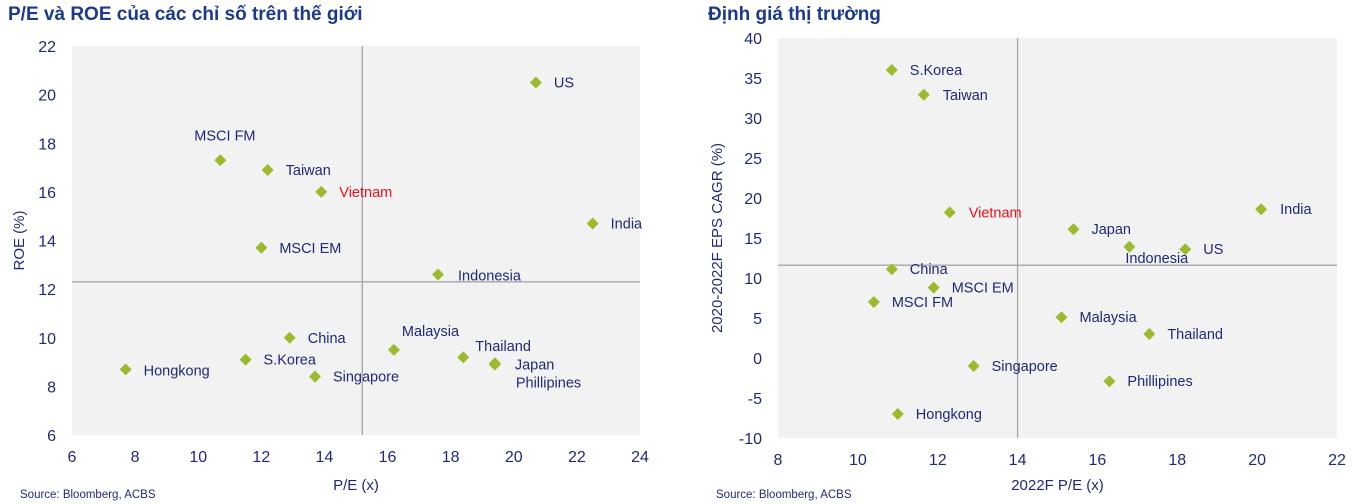  What do you see at coordinates (753, 239) in the screenshot?
I see `y-tick-label: 15` at bounding box center [753, 239].